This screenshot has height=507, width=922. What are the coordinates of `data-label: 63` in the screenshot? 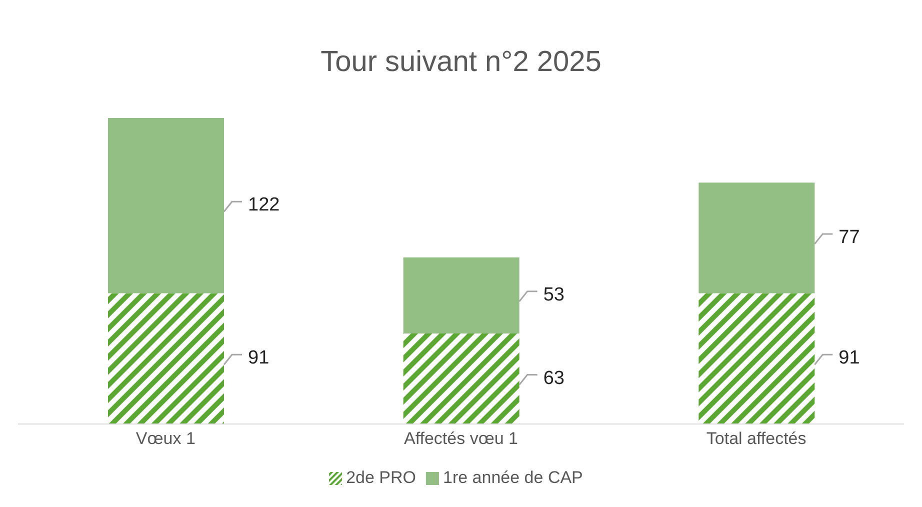 It's located at (553, 378).